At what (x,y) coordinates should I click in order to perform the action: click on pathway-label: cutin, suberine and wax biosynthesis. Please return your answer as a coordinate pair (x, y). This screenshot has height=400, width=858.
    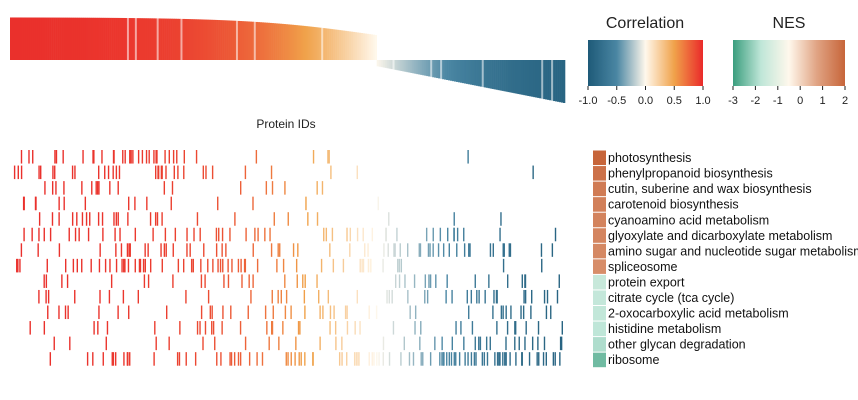
    Looking at the image, I should click on (710, 189).